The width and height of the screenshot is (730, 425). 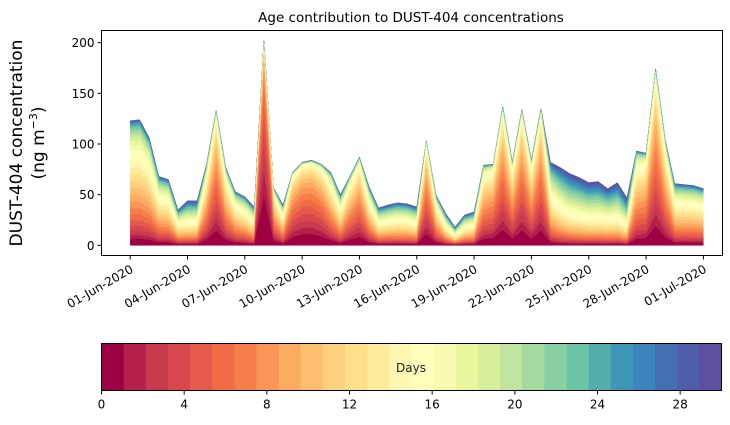 What do you see at coordinates (83, 43) in the screenshot?
I see `y-tick-label: 200` at bounding box center [83, 43].